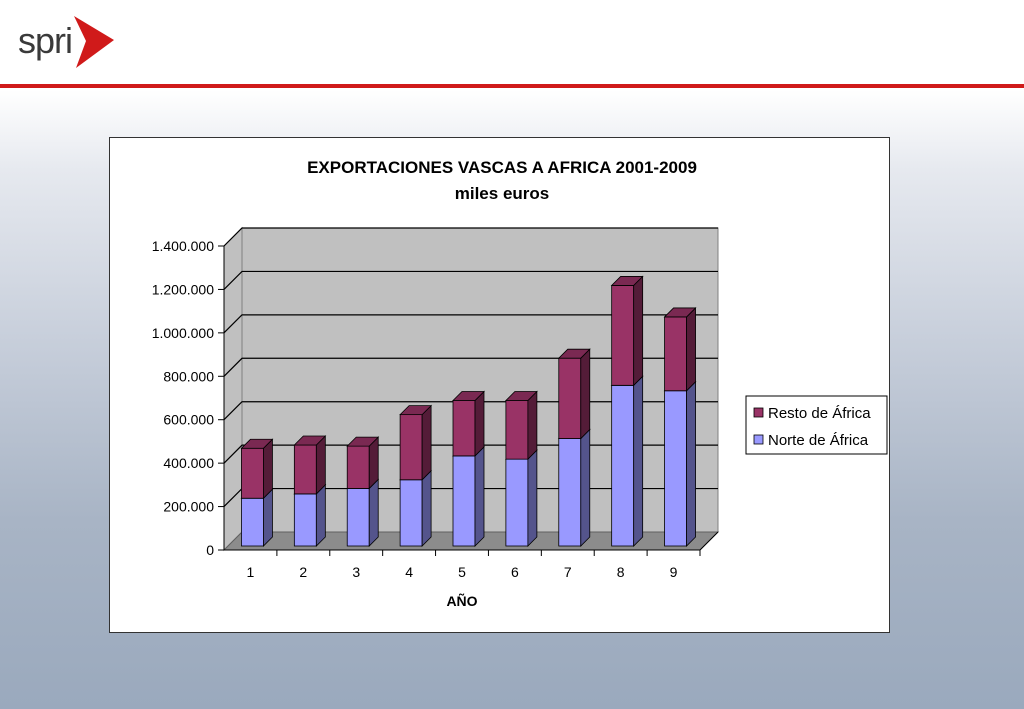 The width and height of the screenshot is (1024, 709). Describe the element at coordinates (356, 572) in the screenshot. I see `x-tick-label: 3` at that location.